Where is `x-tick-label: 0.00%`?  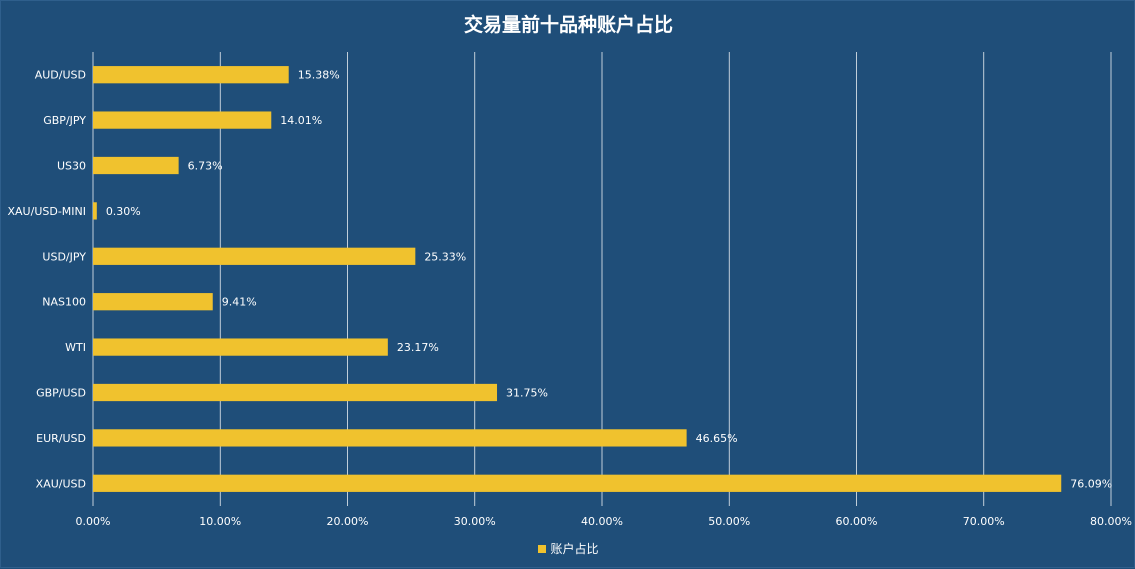
x-tick-label: 0.00% is located at coordinates (93, 521).